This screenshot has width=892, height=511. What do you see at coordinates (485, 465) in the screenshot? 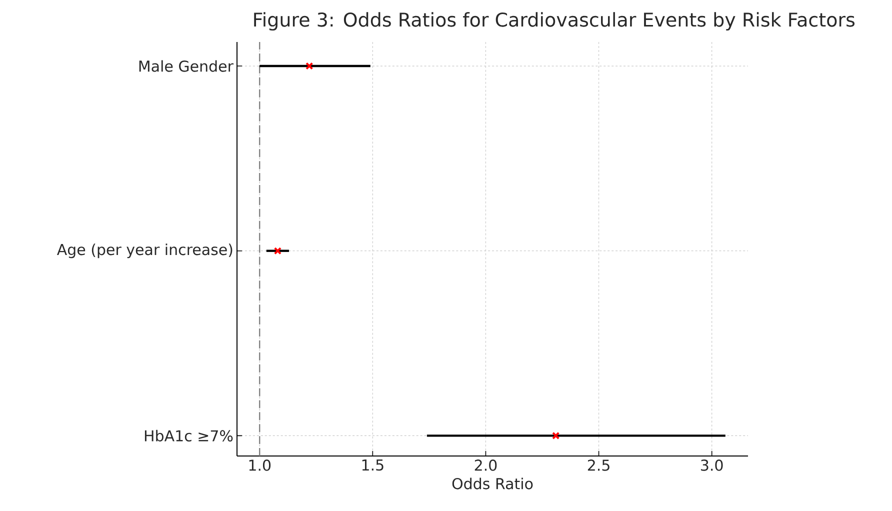
I see `x-tick-label: 2.0` at bounding box center [485, 465].